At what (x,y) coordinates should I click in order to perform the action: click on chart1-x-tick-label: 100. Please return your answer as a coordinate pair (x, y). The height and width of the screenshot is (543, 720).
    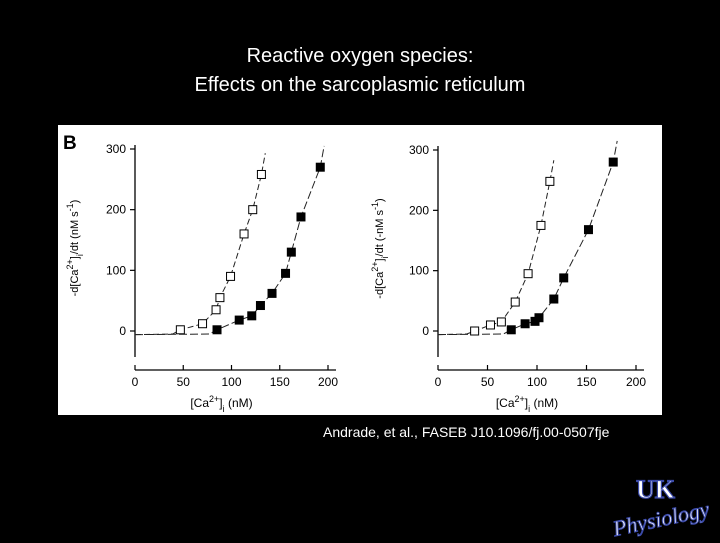
    Looking at the image, I should click on (231, 382).